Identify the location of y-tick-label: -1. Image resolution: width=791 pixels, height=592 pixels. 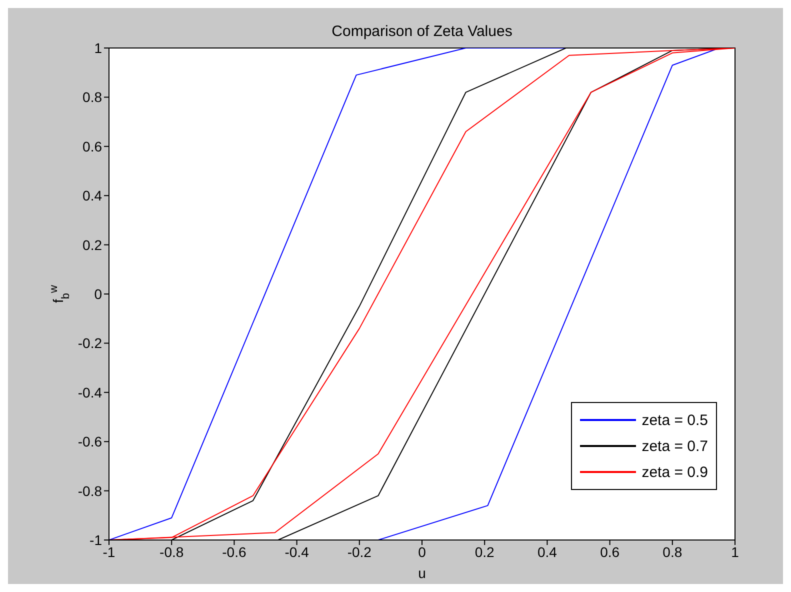
(96, 540).